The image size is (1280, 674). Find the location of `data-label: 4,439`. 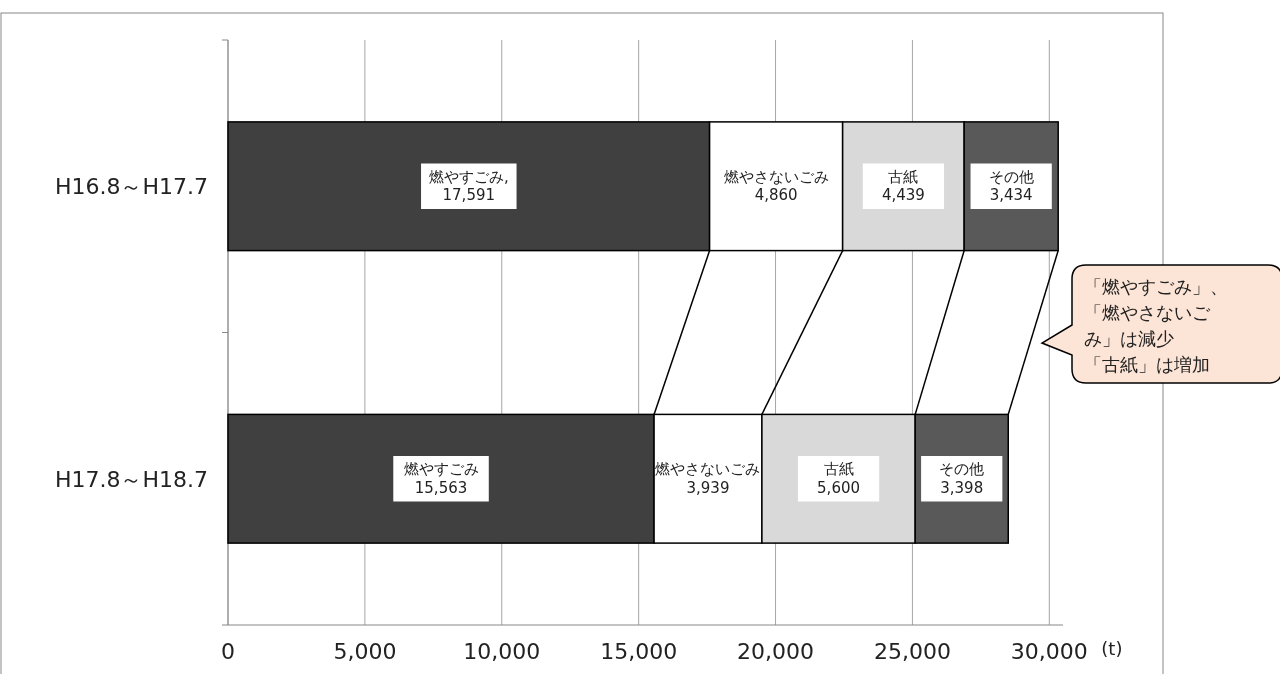

data-label: 4,439 is located at coordinates (903, 195).